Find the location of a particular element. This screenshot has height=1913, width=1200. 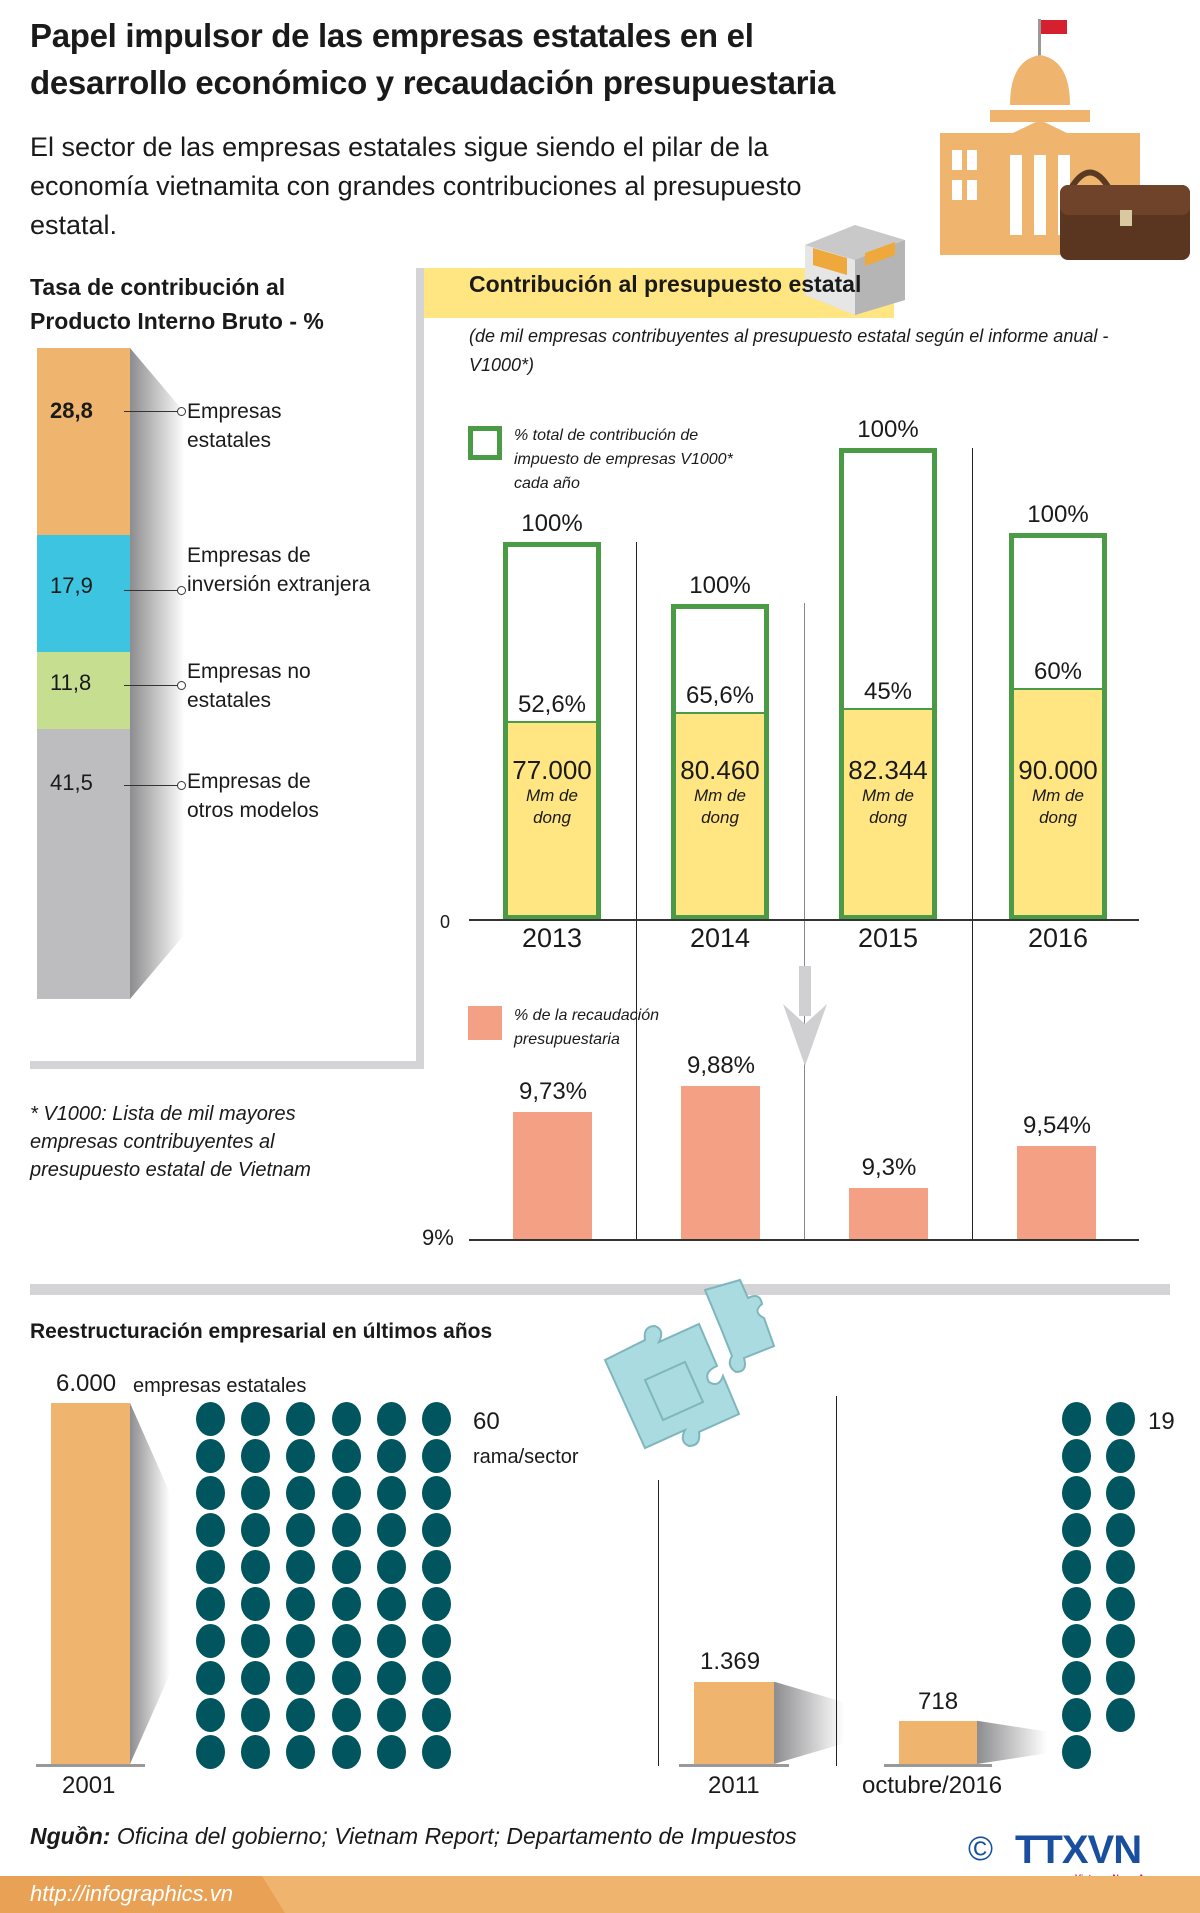

share-label: 45% is located at coordinates (888, 691).